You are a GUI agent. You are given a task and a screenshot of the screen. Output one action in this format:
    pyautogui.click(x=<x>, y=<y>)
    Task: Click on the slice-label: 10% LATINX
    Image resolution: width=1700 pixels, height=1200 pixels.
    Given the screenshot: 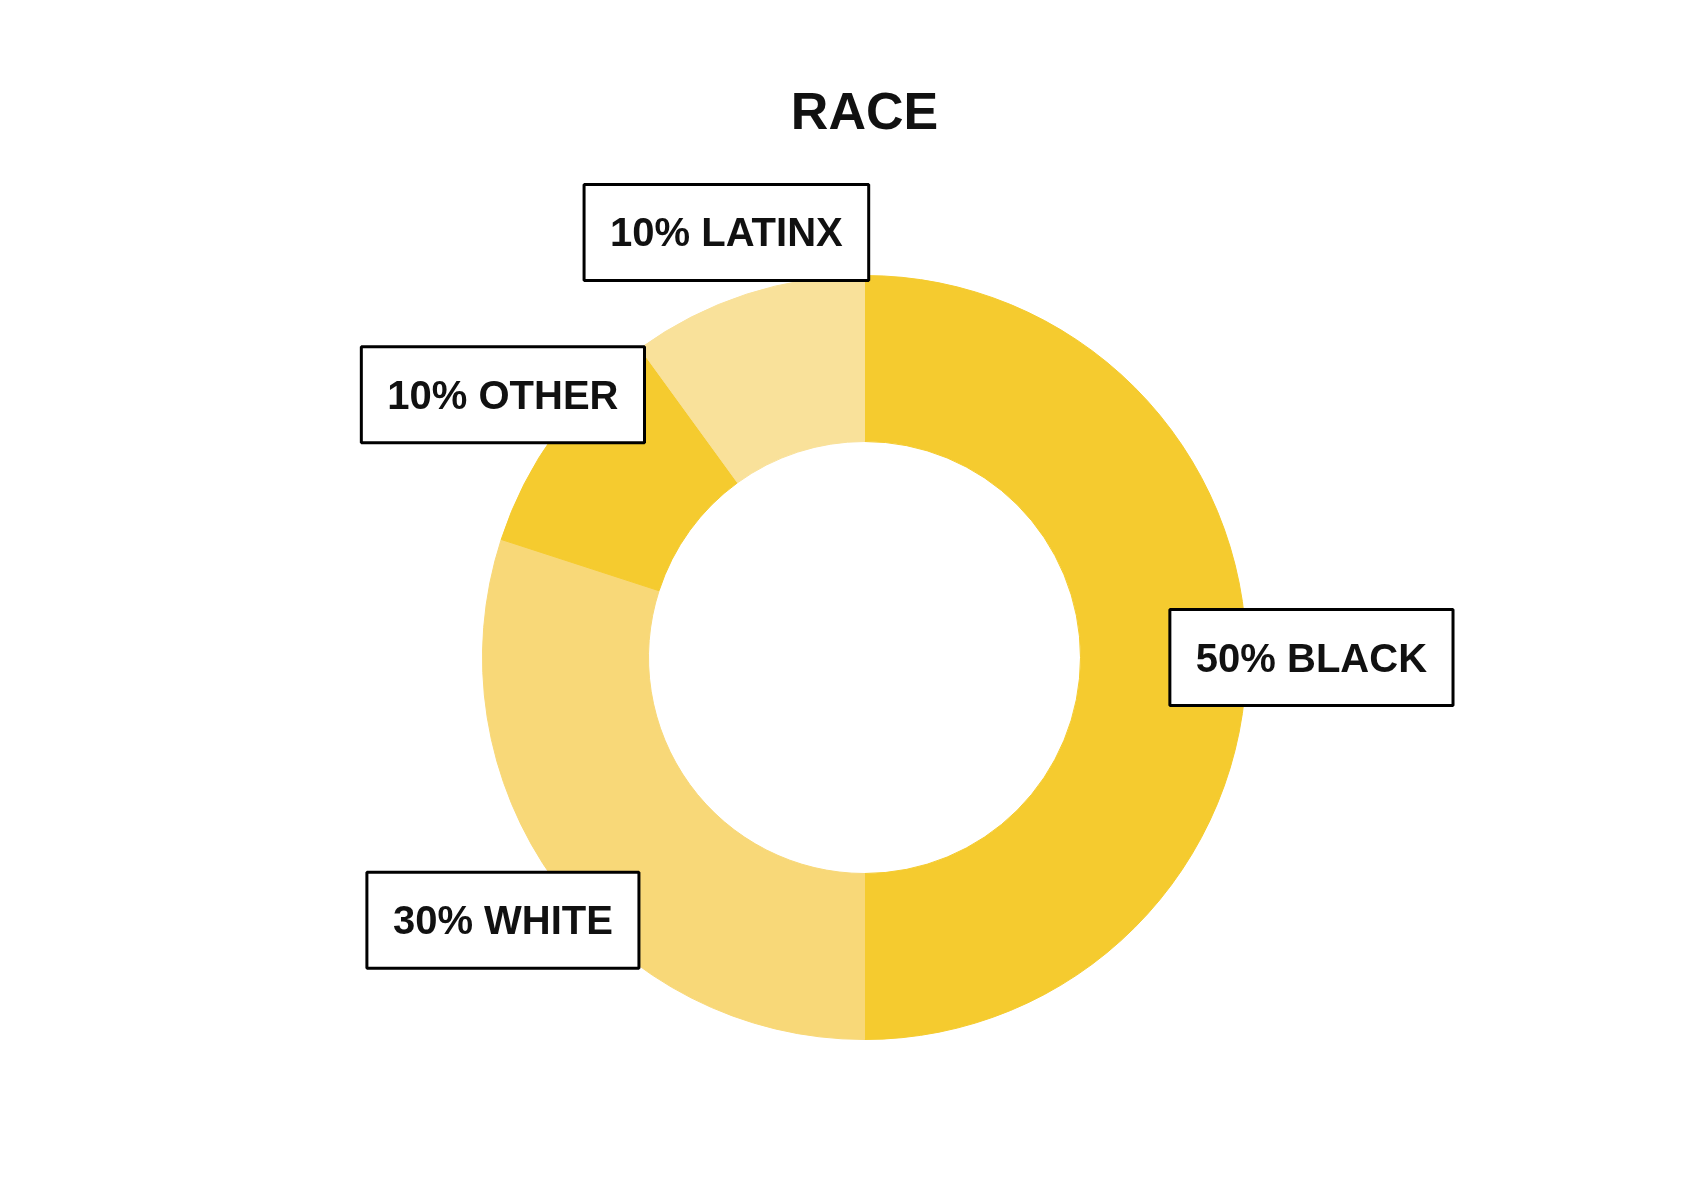 What is the action you would take?
    pyautogui.click(x=727, y=232)
    